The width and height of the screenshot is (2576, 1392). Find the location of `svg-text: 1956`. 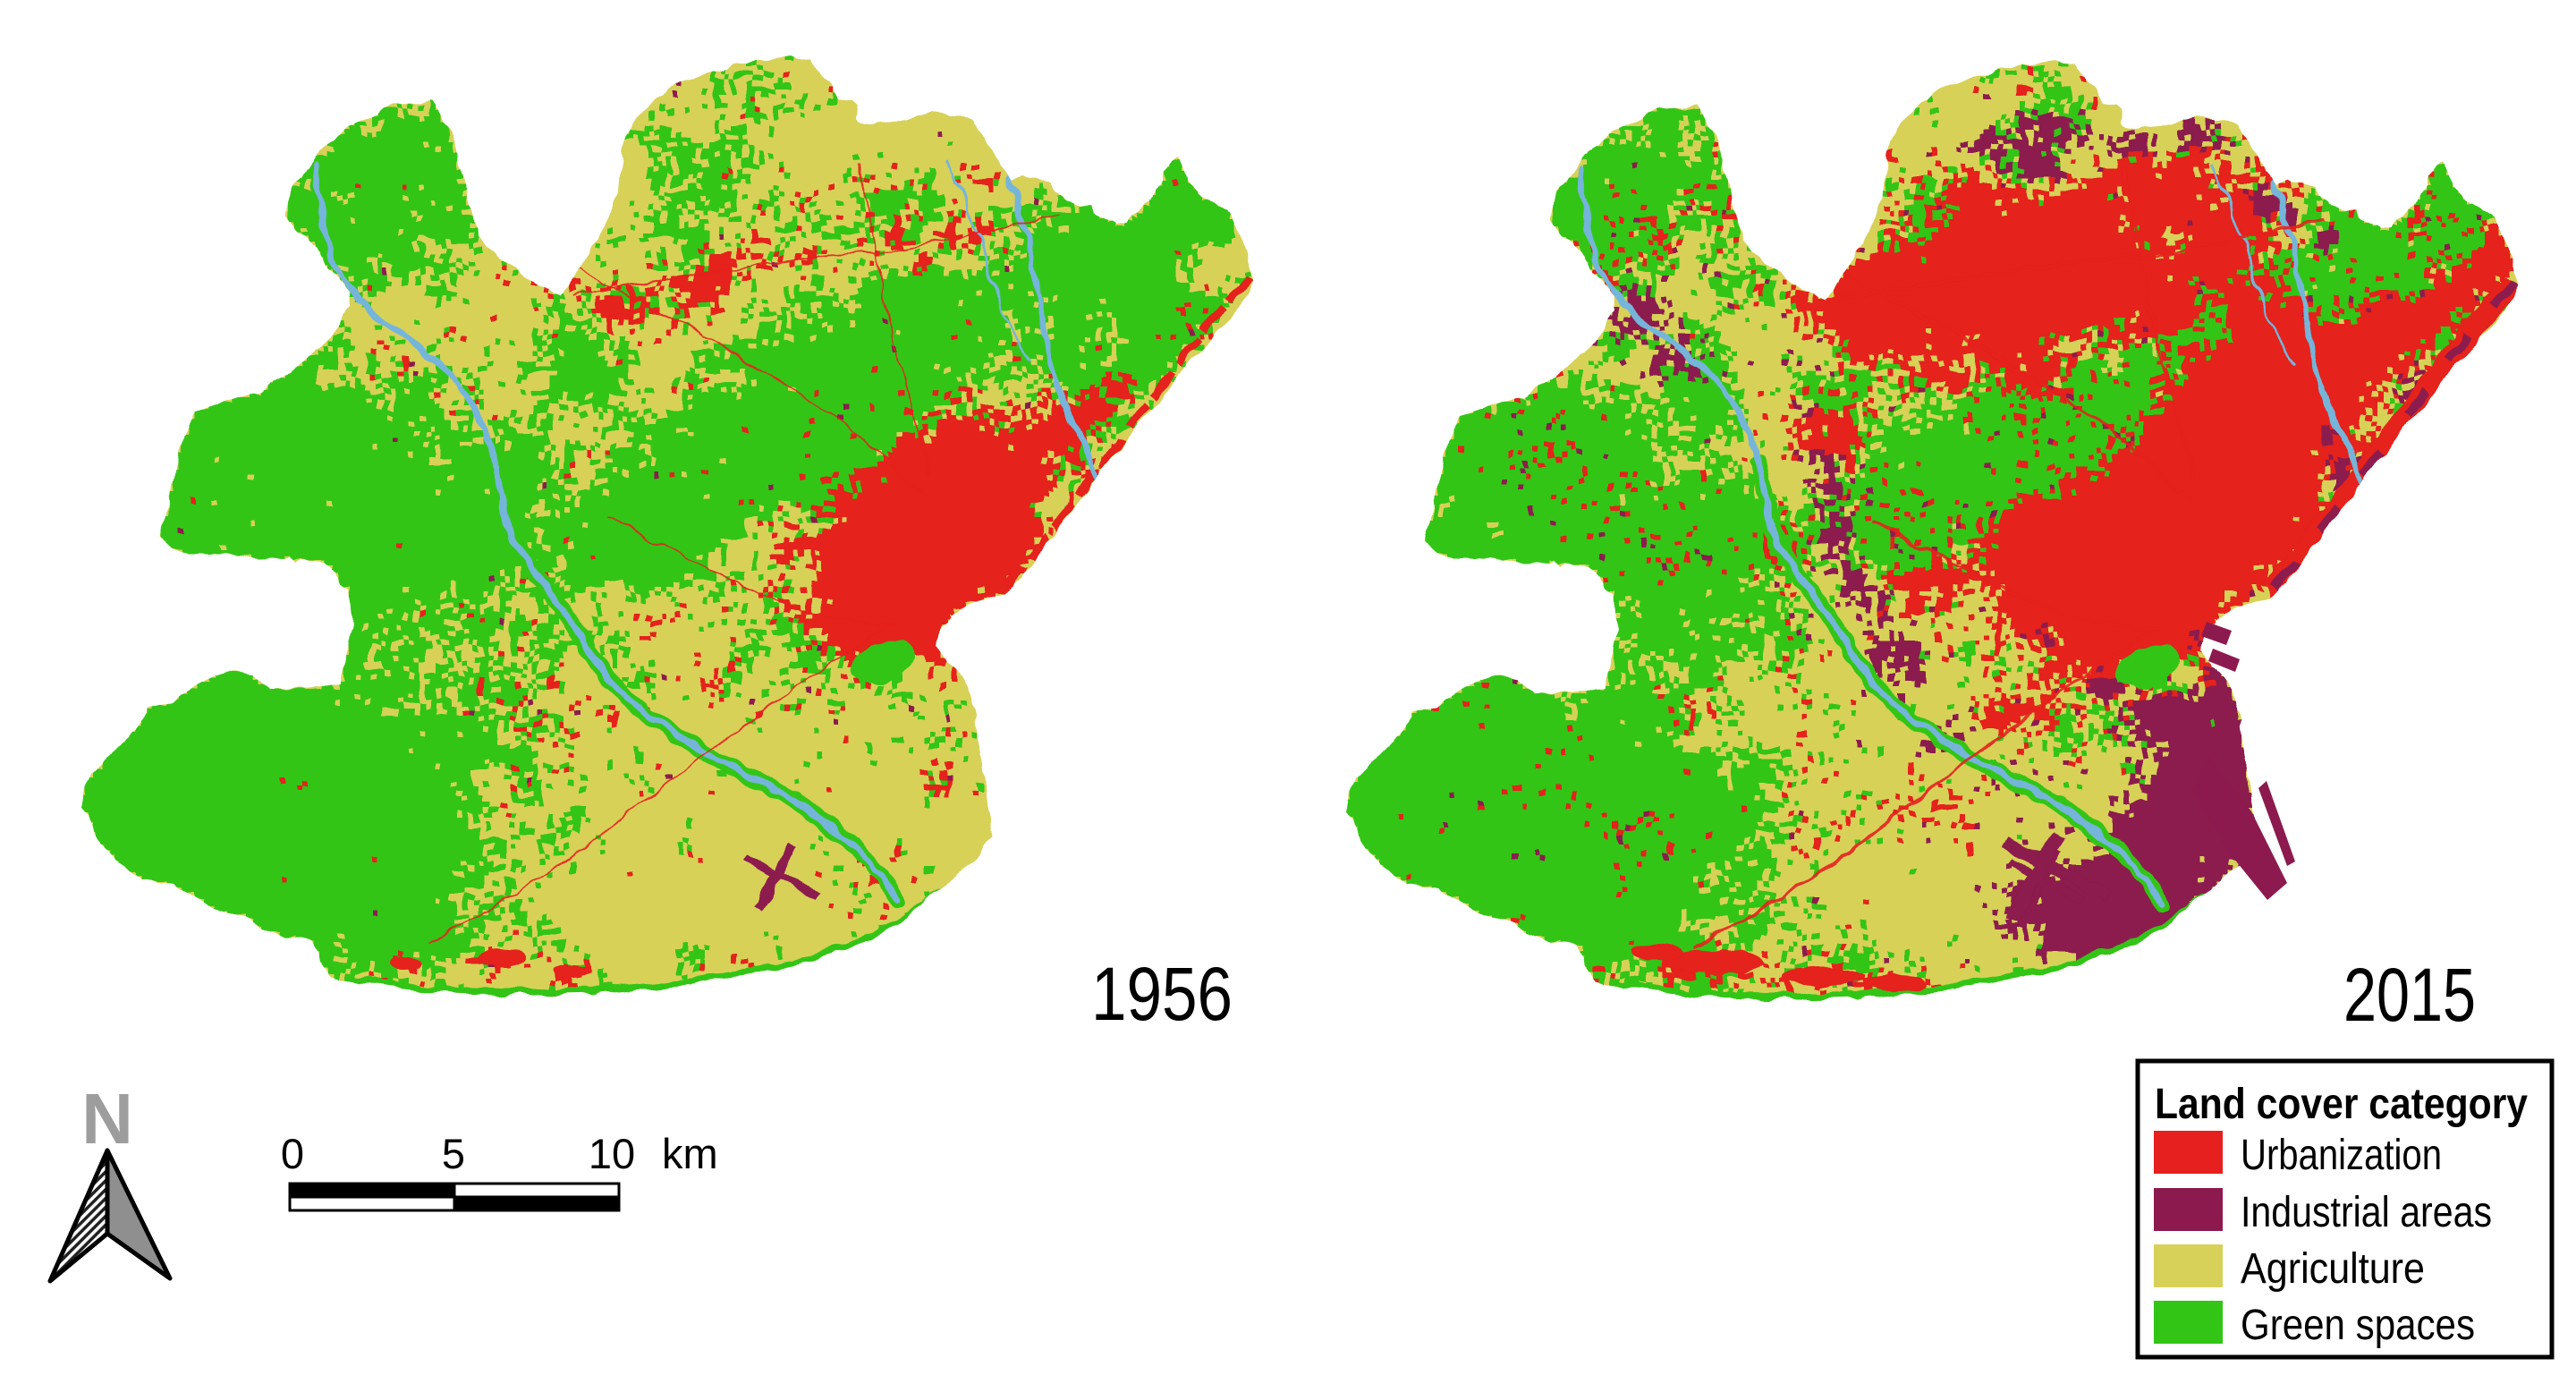

svg-text: 1956 is located at coordinates (1162, 994).